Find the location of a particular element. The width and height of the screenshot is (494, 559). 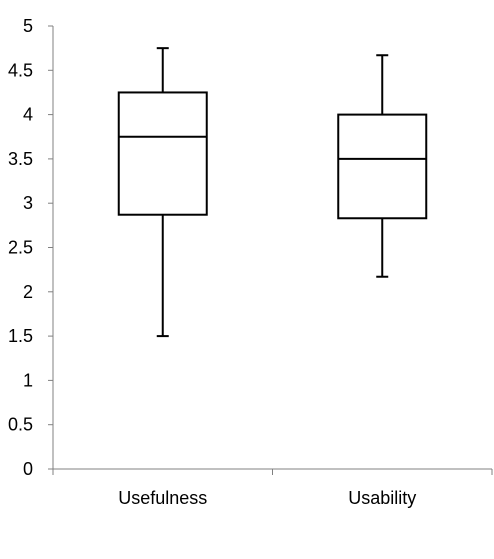

y-tick-label: 0 is located at coordinates (28, 469).